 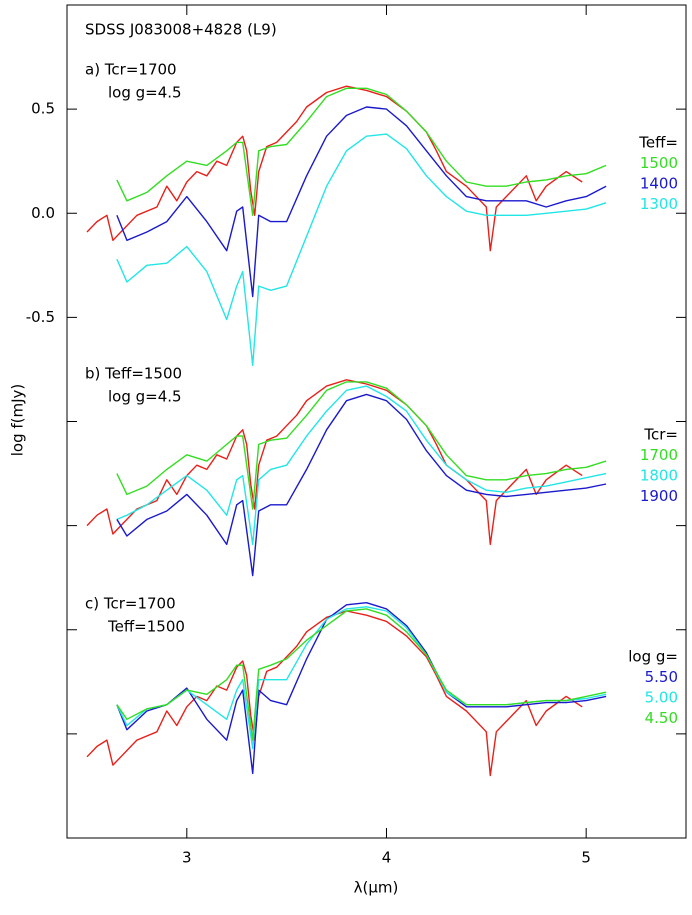 What do you see at coordinates (18, 420) in the screenshot?
I see `y-axis-label: log f(mJy)` at bounding box center [18, 420].